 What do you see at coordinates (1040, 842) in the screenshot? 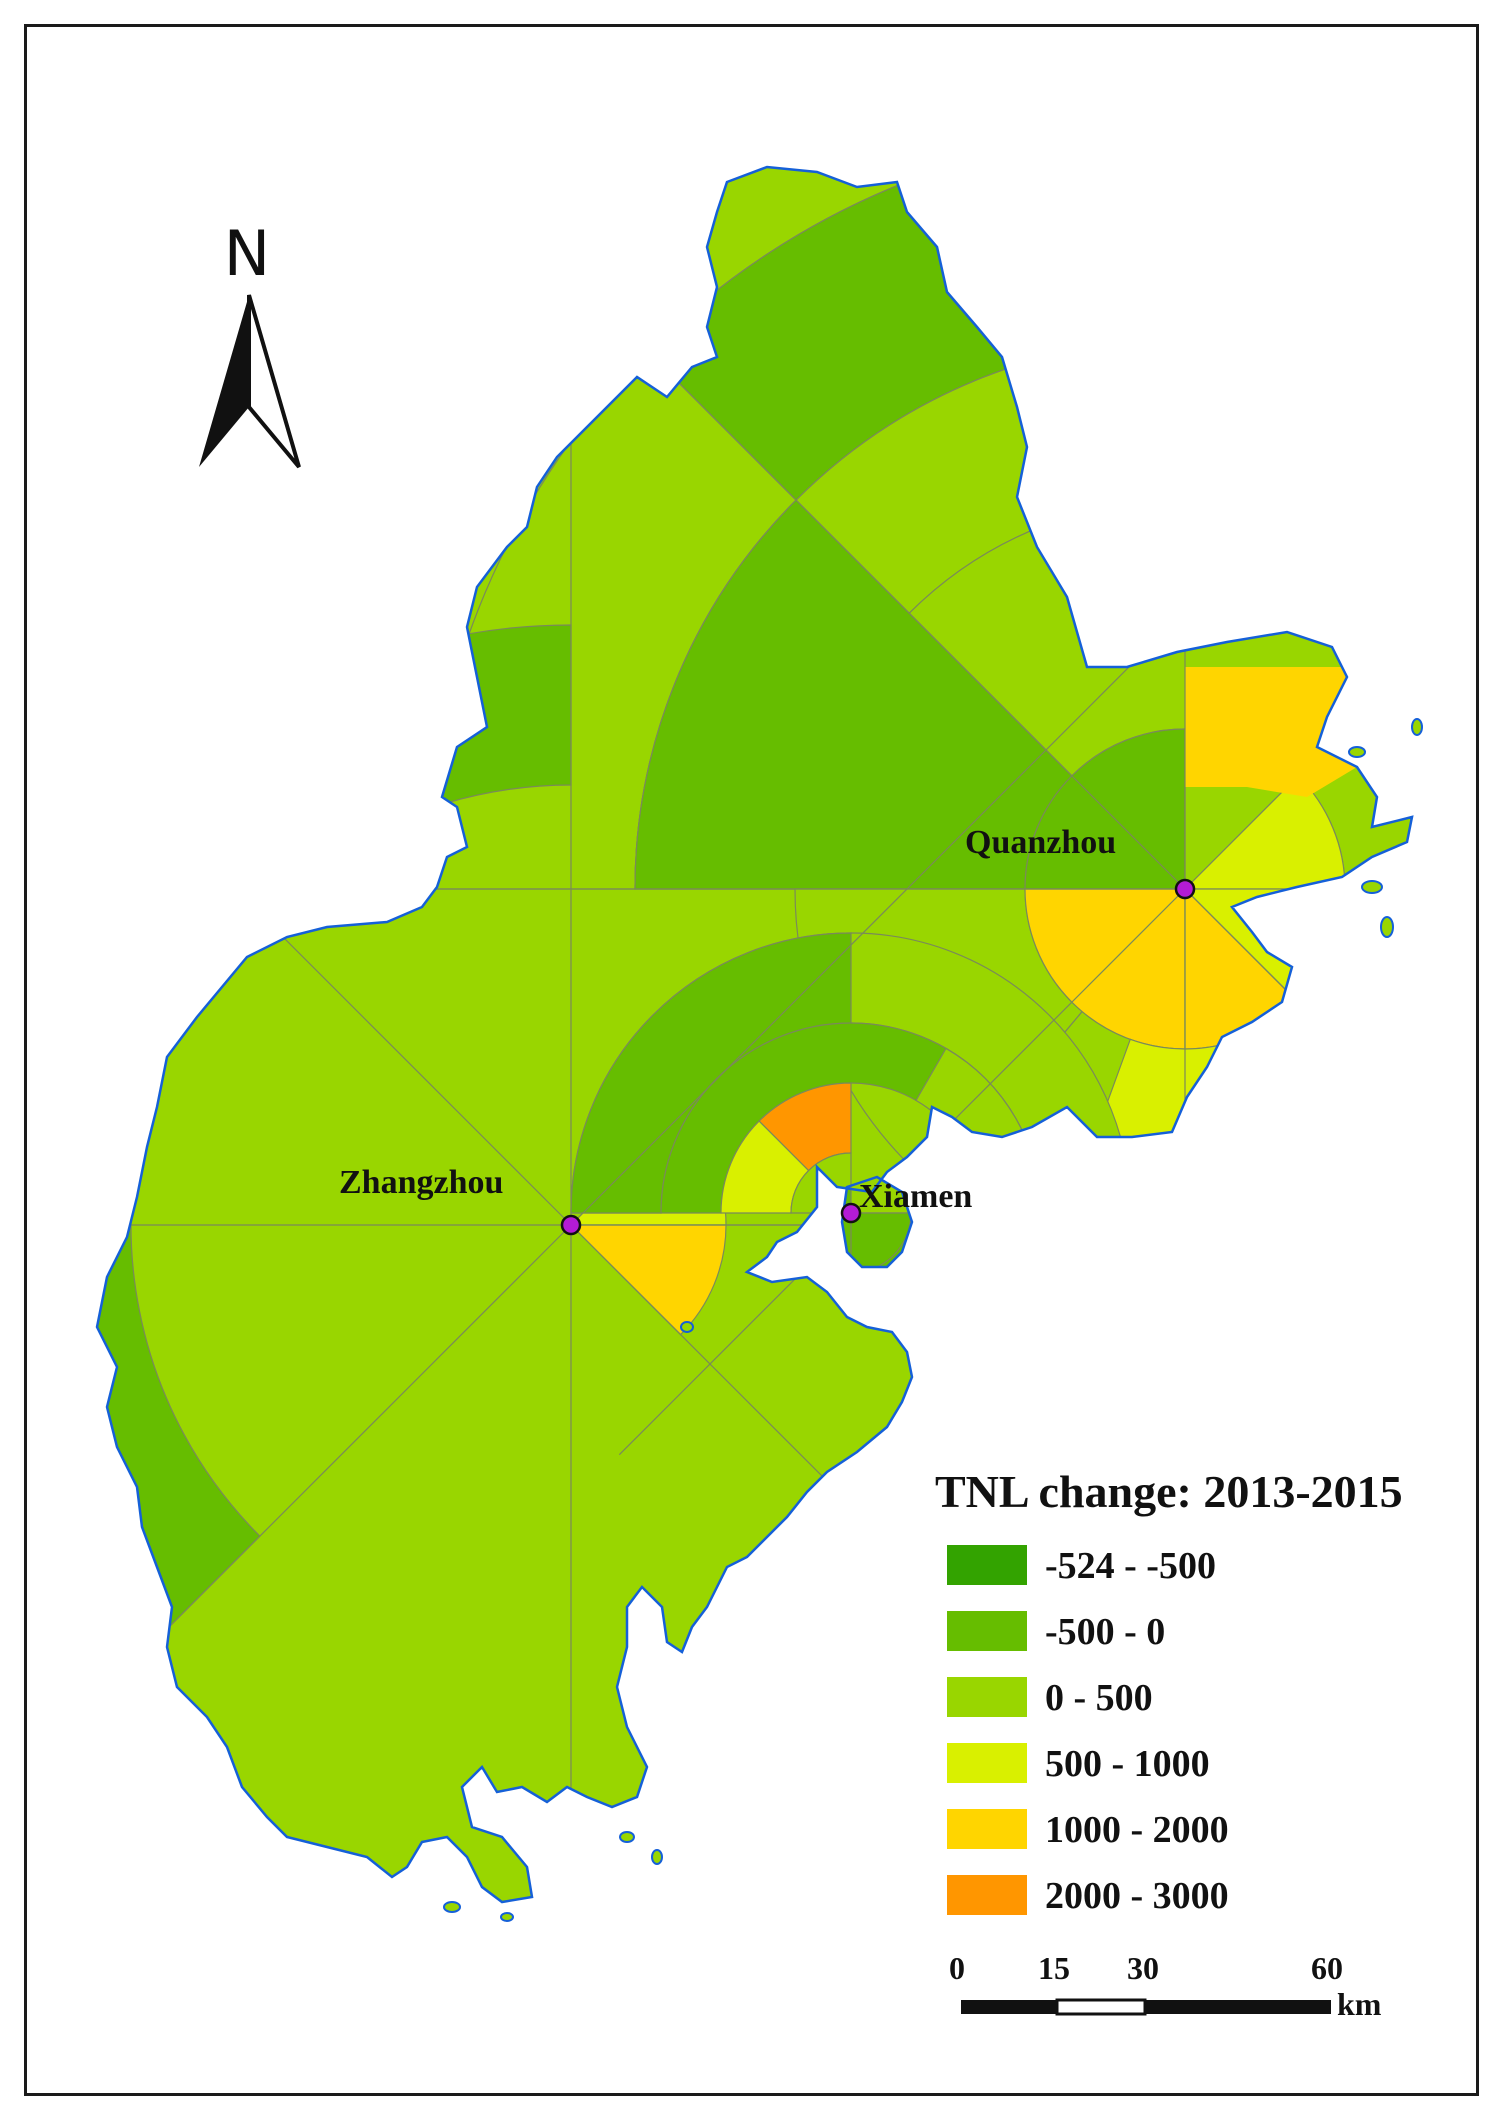
I see `city-label-quanzhou: Quanzhou` at bounding box center [1040, 842].